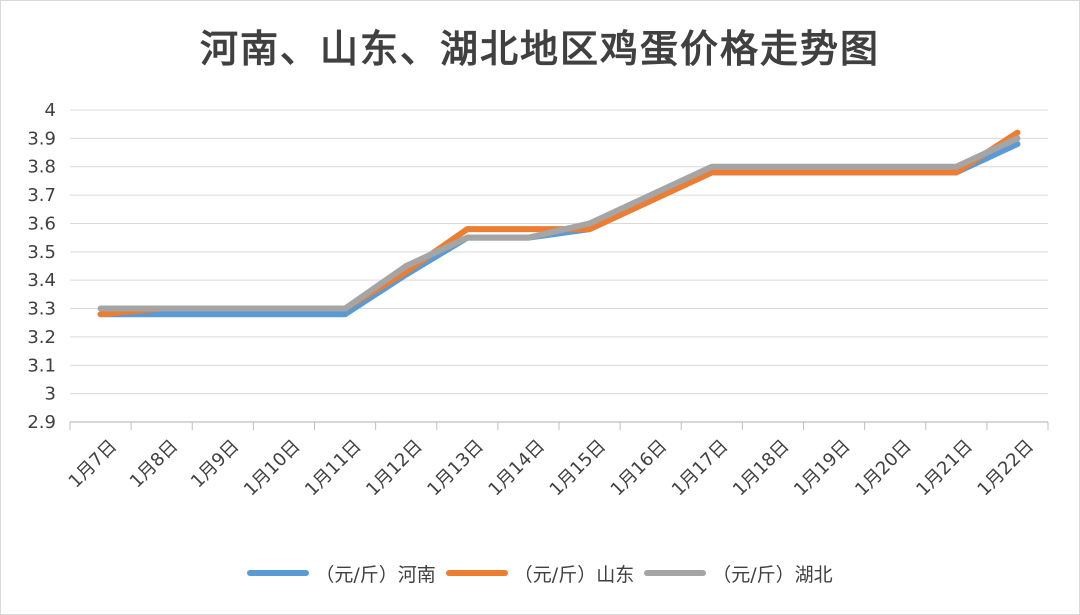  Describe the element at coordinates (93, 464) in the screenshot. I see `x-tick-label: 1月7日` at that location.